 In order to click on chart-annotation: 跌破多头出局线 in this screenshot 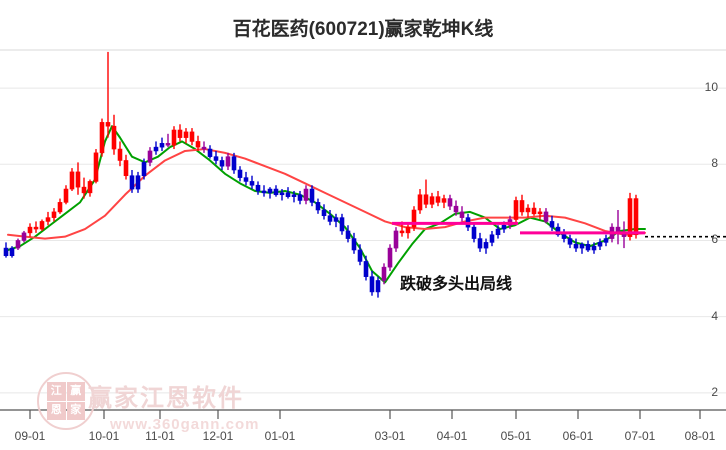, I will do `click(456, 284)`.